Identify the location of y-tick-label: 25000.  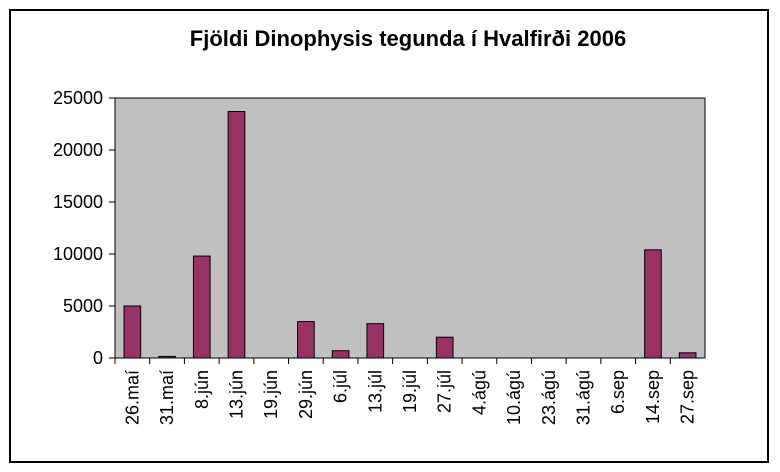
(78, 98).